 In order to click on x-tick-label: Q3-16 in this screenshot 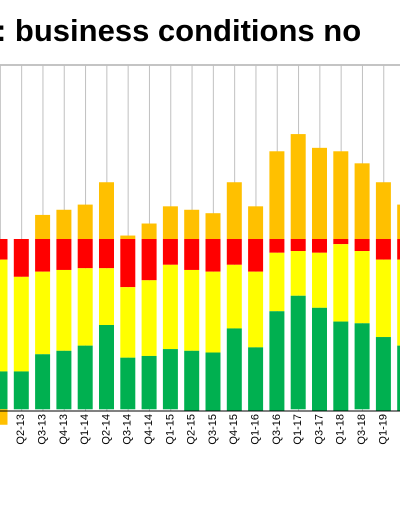, I will do `click(277, 429)`.